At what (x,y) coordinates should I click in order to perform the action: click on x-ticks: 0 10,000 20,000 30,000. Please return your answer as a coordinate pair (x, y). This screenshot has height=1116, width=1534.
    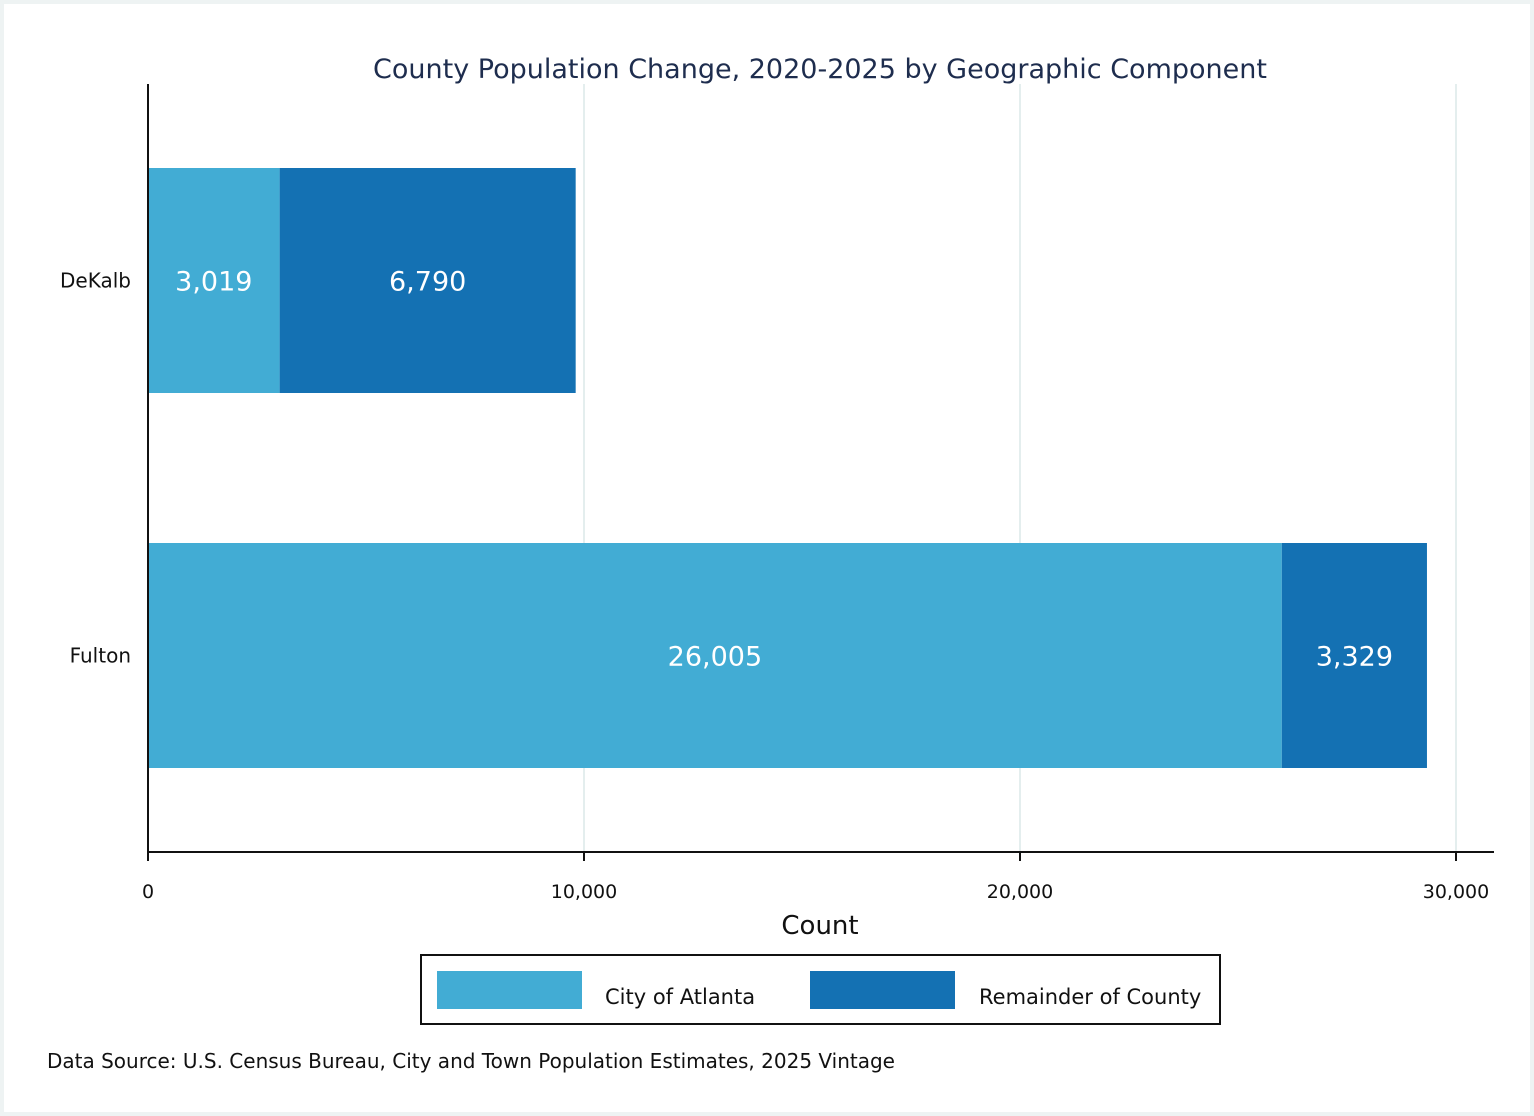
    Looking at the image, I should click on (815, 877).